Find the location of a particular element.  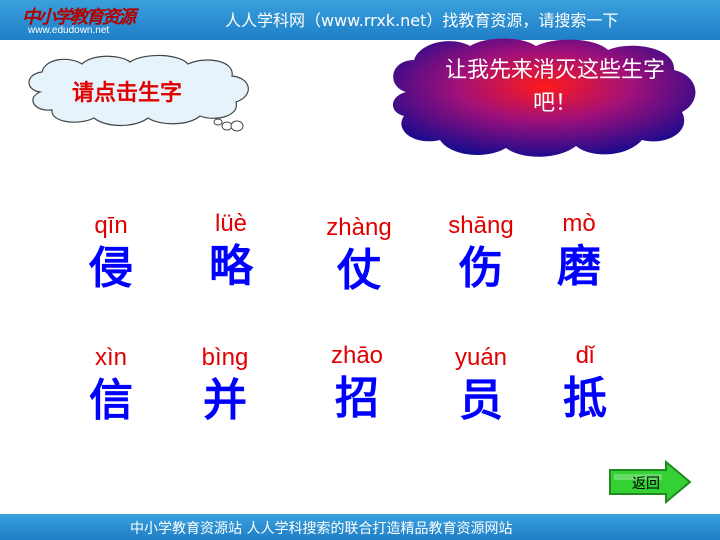

site-logo-url: www.edudown.net is located at coordinates (69, 30).